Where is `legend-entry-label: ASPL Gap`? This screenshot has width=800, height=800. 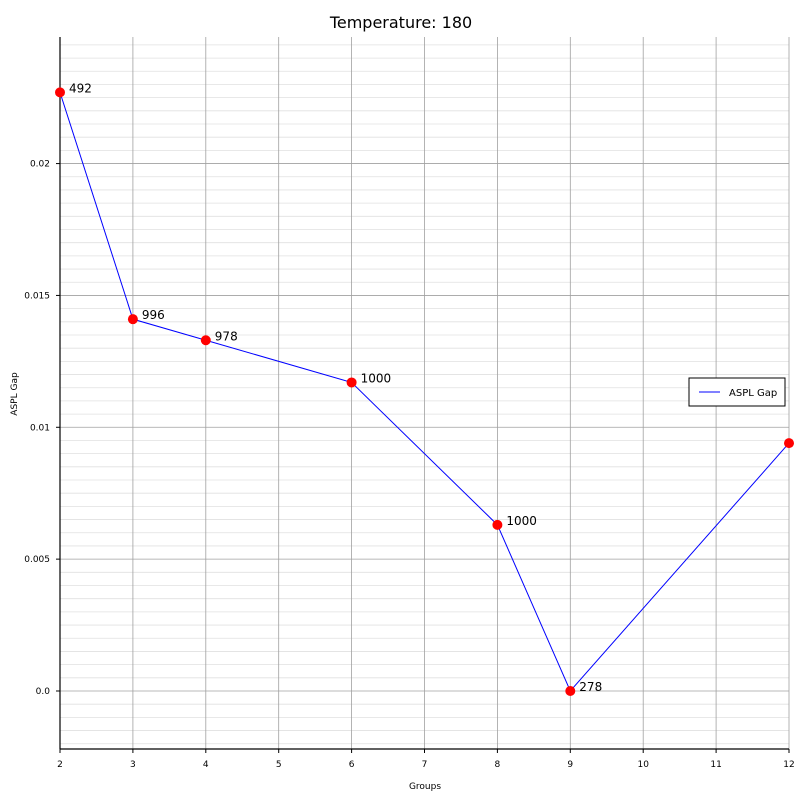
legend-entry-label: ASPL Gap is located at coordinates (753, 393).